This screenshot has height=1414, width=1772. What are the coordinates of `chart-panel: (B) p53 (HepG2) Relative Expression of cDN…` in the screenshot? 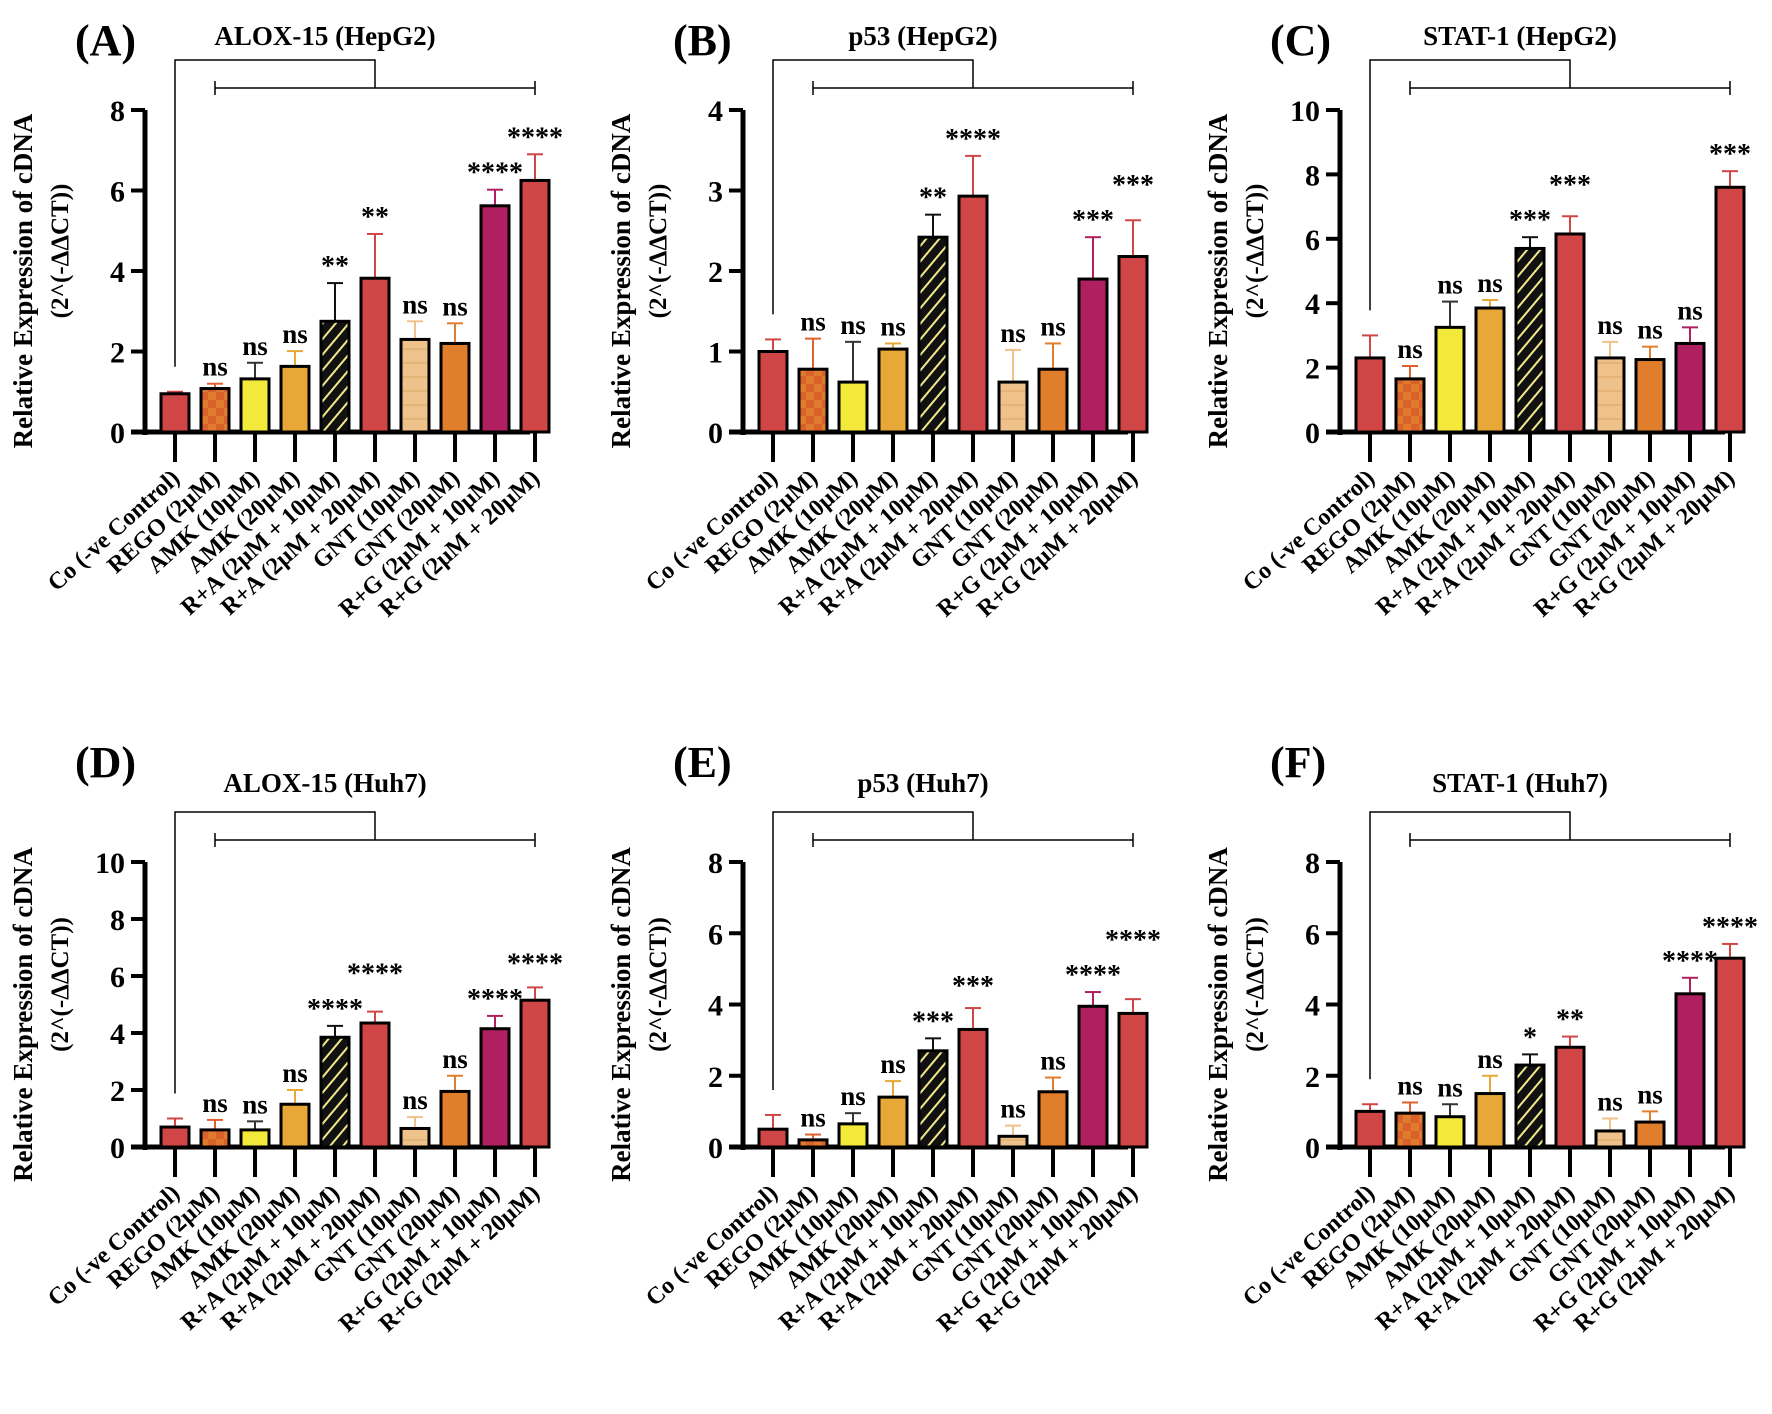 It's located at (880, 319).